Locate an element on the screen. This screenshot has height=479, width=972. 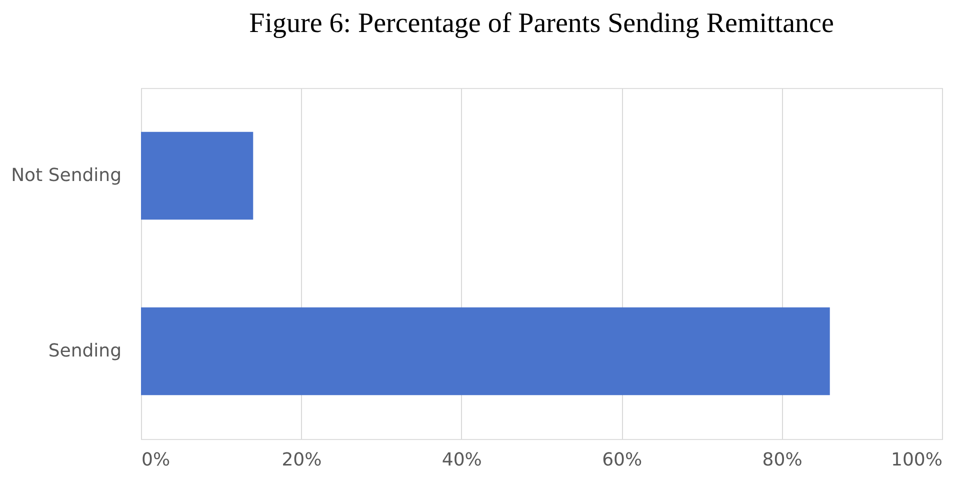
x-tick-label: 80% is located at coordinates (782, 460).